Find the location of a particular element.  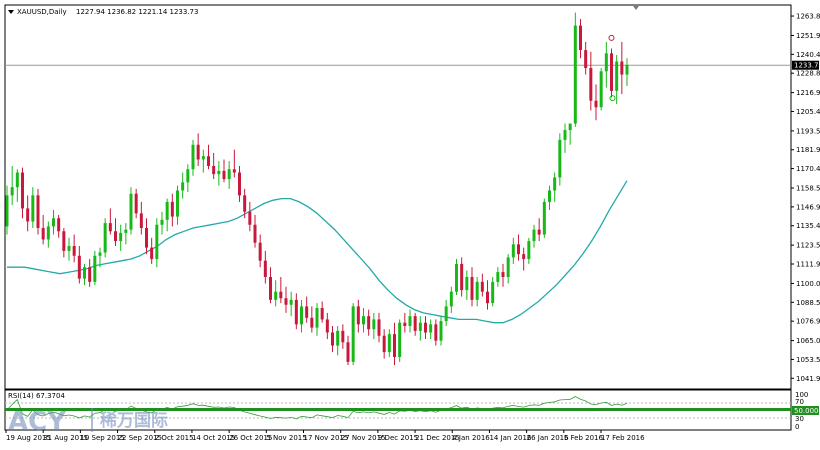

price-tick-label: 1216.95 is located at coordinates (808, 93).